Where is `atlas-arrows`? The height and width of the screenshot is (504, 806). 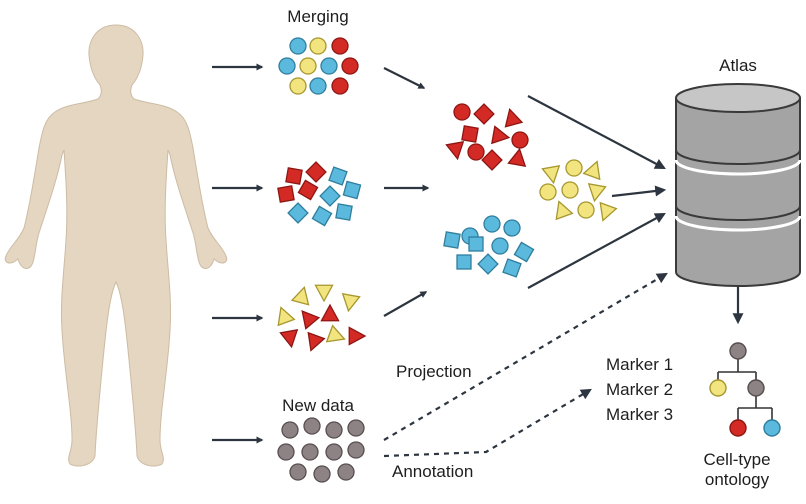 atlas-arrows is located at coordinates (635, 210).